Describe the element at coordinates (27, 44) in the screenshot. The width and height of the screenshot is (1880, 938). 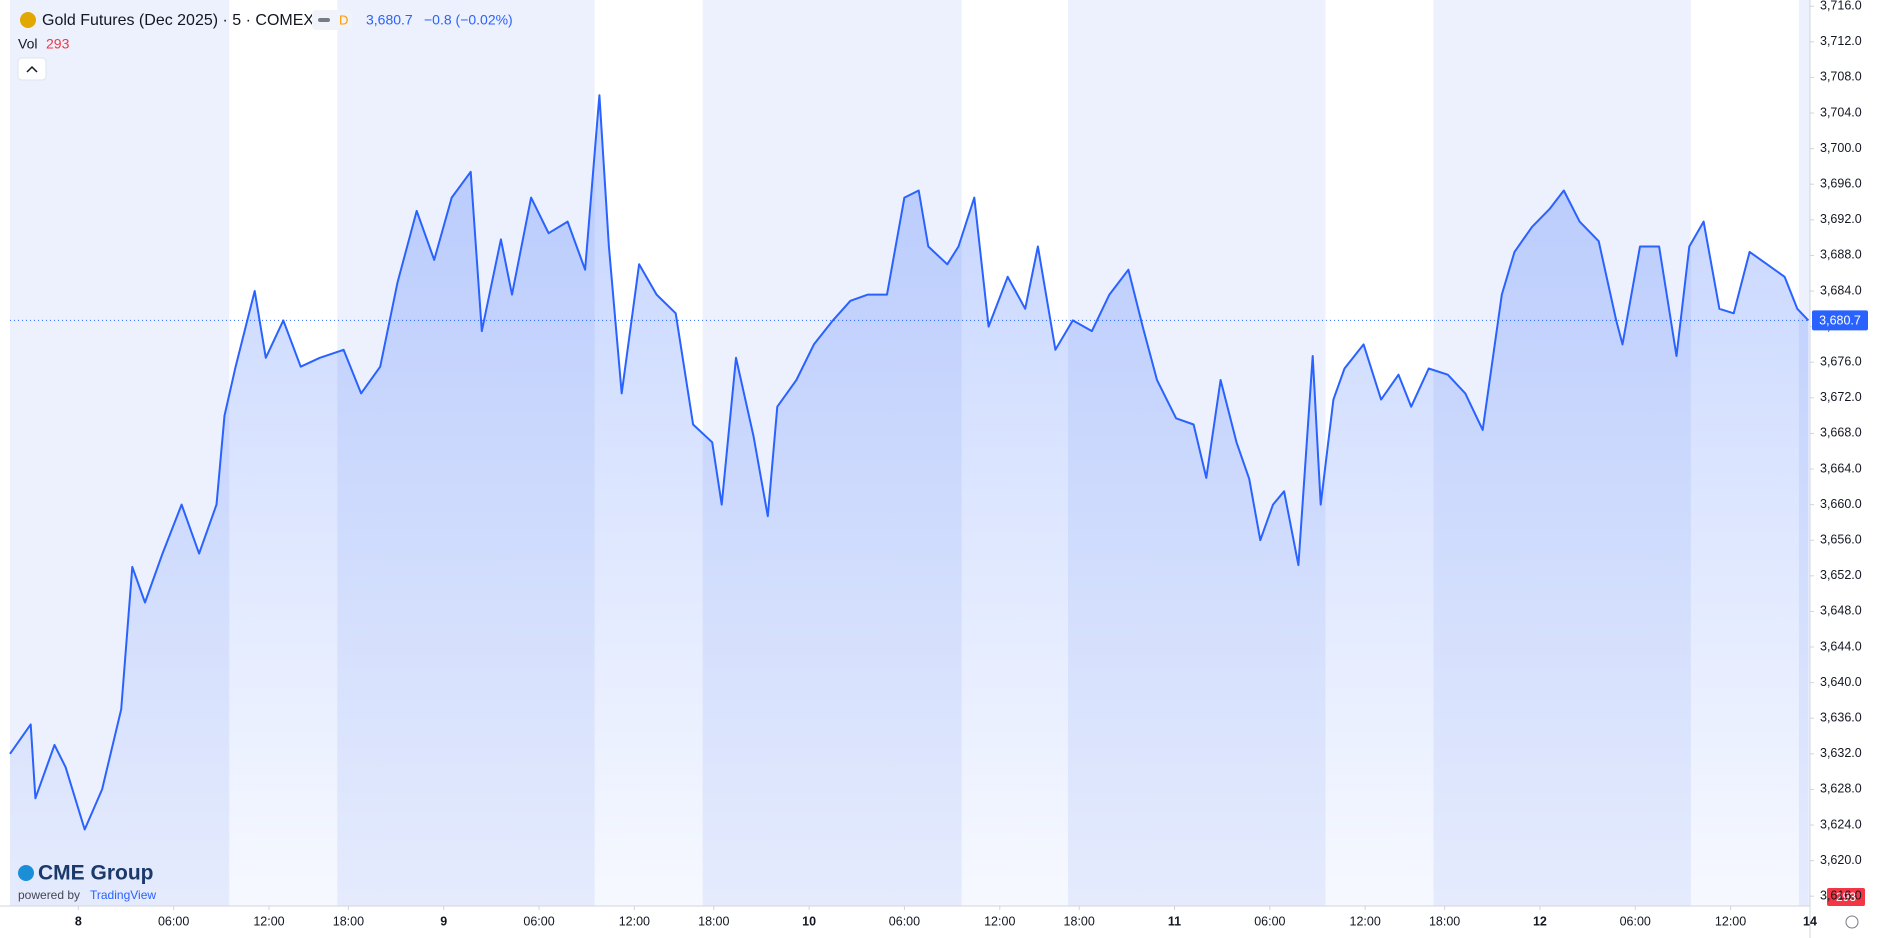
I see `vol-label: Vol` at that location.